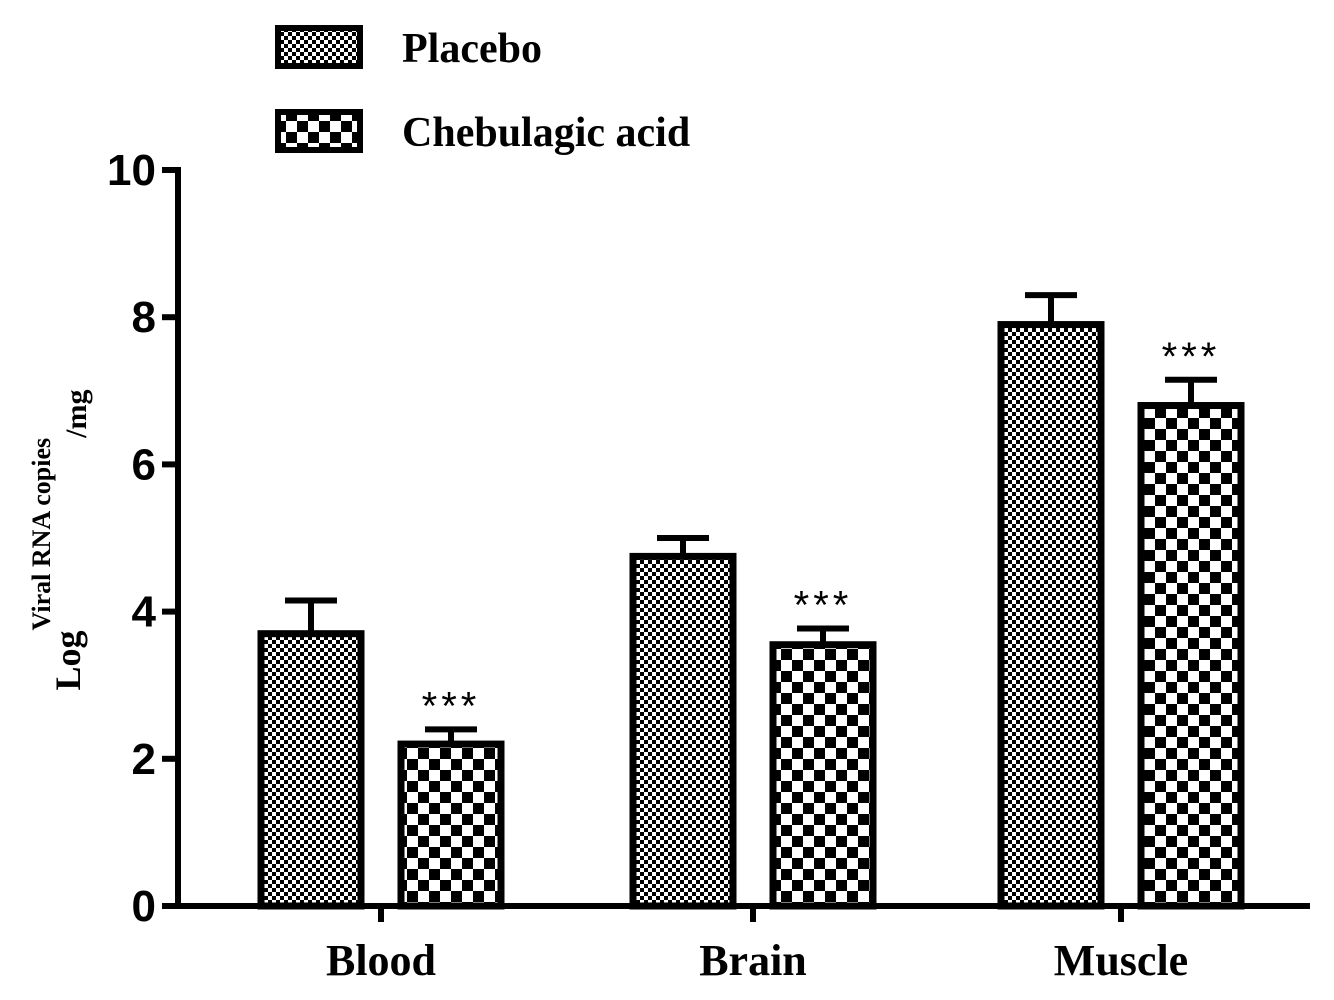  I want to click on legend-item-chebulagic-acid: Chebulagic acid, so click(482, 132).